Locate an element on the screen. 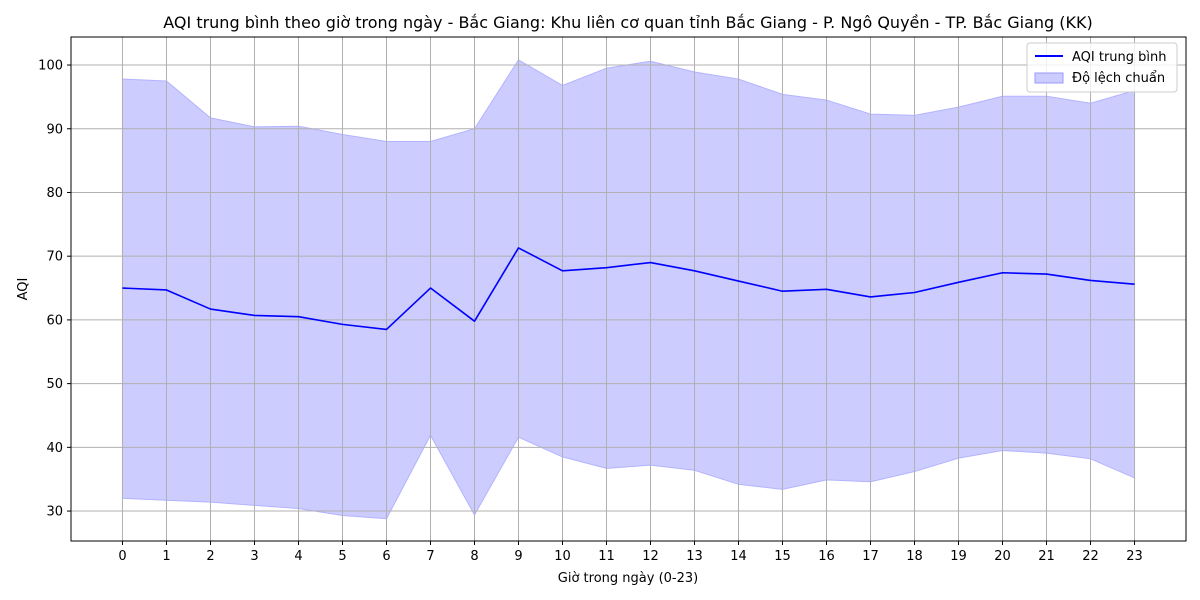 This screenshot has width=1200, height=600. y-tick-label: 90 is located at coordinates (54, 129).